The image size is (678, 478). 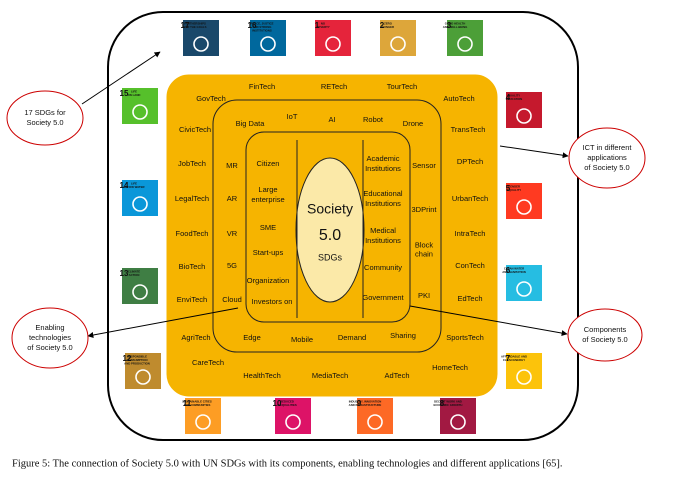 What do you see at coordinates (424, 244) in the screenshot?
I see `technology-label: Block` at bounding box center [424, 244].